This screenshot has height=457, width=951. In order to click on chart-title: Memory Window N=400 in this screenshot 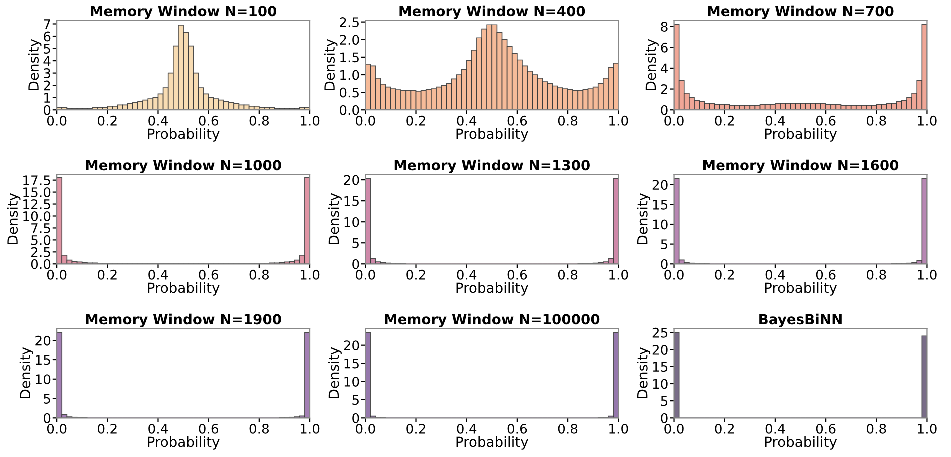, I will do `click(493, 13)`.